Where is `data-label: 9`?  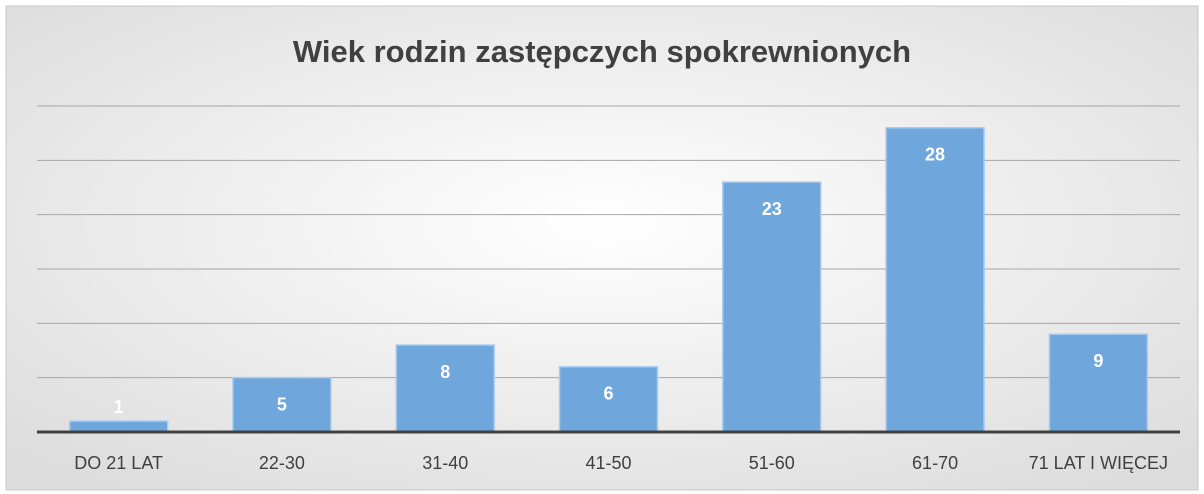
data-label: 9 is located at coordinates (1098, 361).